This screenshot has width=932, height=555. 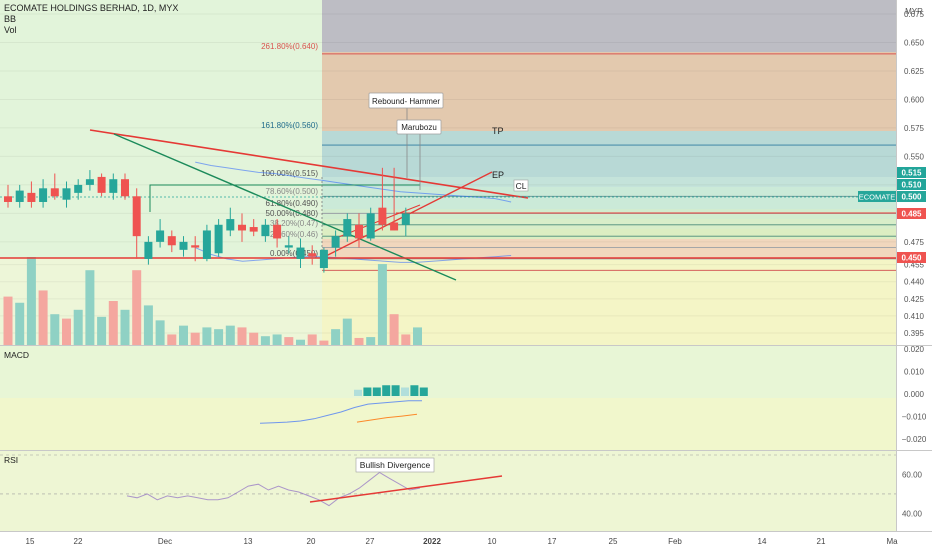 What do you see at coordinates (406, 489) in the screenshot?
I see `rsi-divergence-line` at bounding box center [406, 489].